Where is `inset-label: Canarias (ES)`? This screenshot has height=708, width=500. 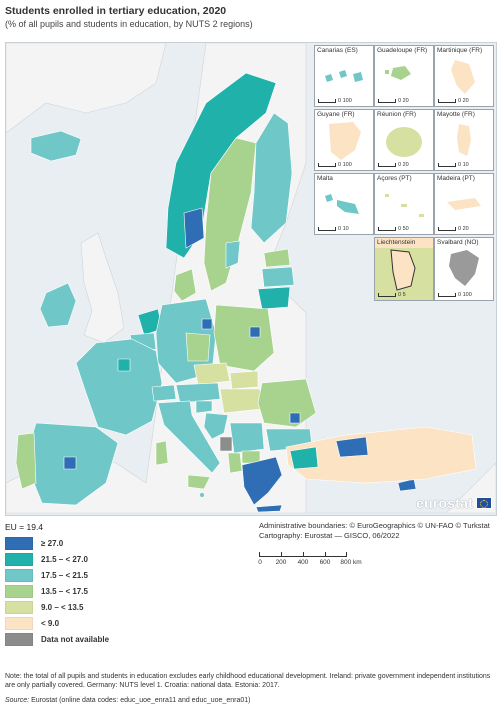 inset-label: Canarias (ES) is located at coordinates (337, 50).